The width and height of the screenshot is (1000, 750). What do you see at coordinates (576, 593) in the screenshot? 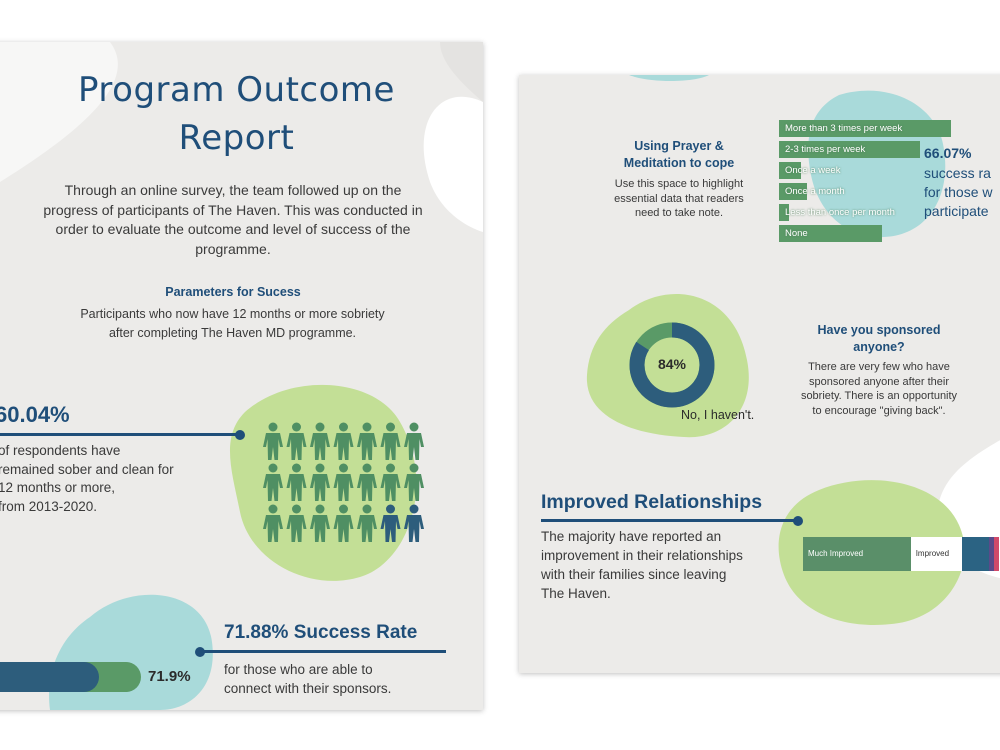
I see `relationships-body-line: The Haven.` at bounding box center [576, 593].